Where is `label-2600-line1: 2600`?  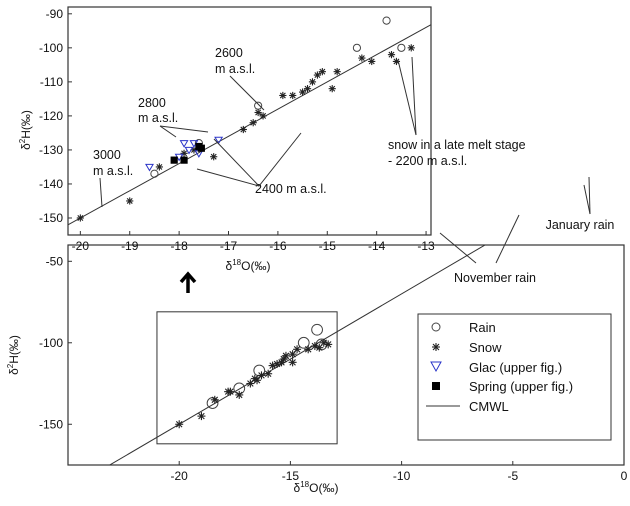
label-2600-line1: 2600 is located at coordinates (229, 53).